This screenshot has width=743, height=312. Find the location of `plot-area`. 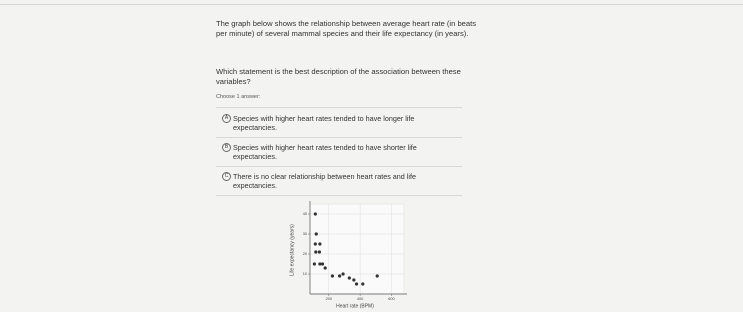

plot-area is located at coordinates (357, 249).